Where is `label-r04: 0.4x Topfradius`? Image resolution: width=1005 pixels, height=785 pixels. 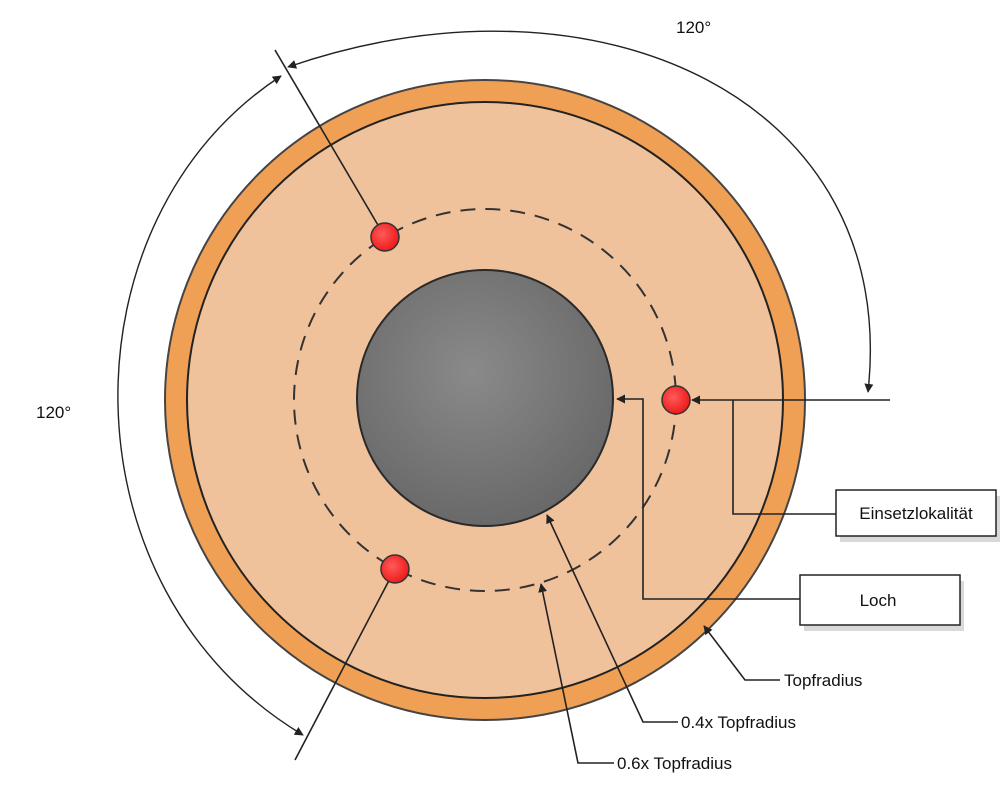 label-r04: 0.4x Topfradius is located at coordinates (738, 722).